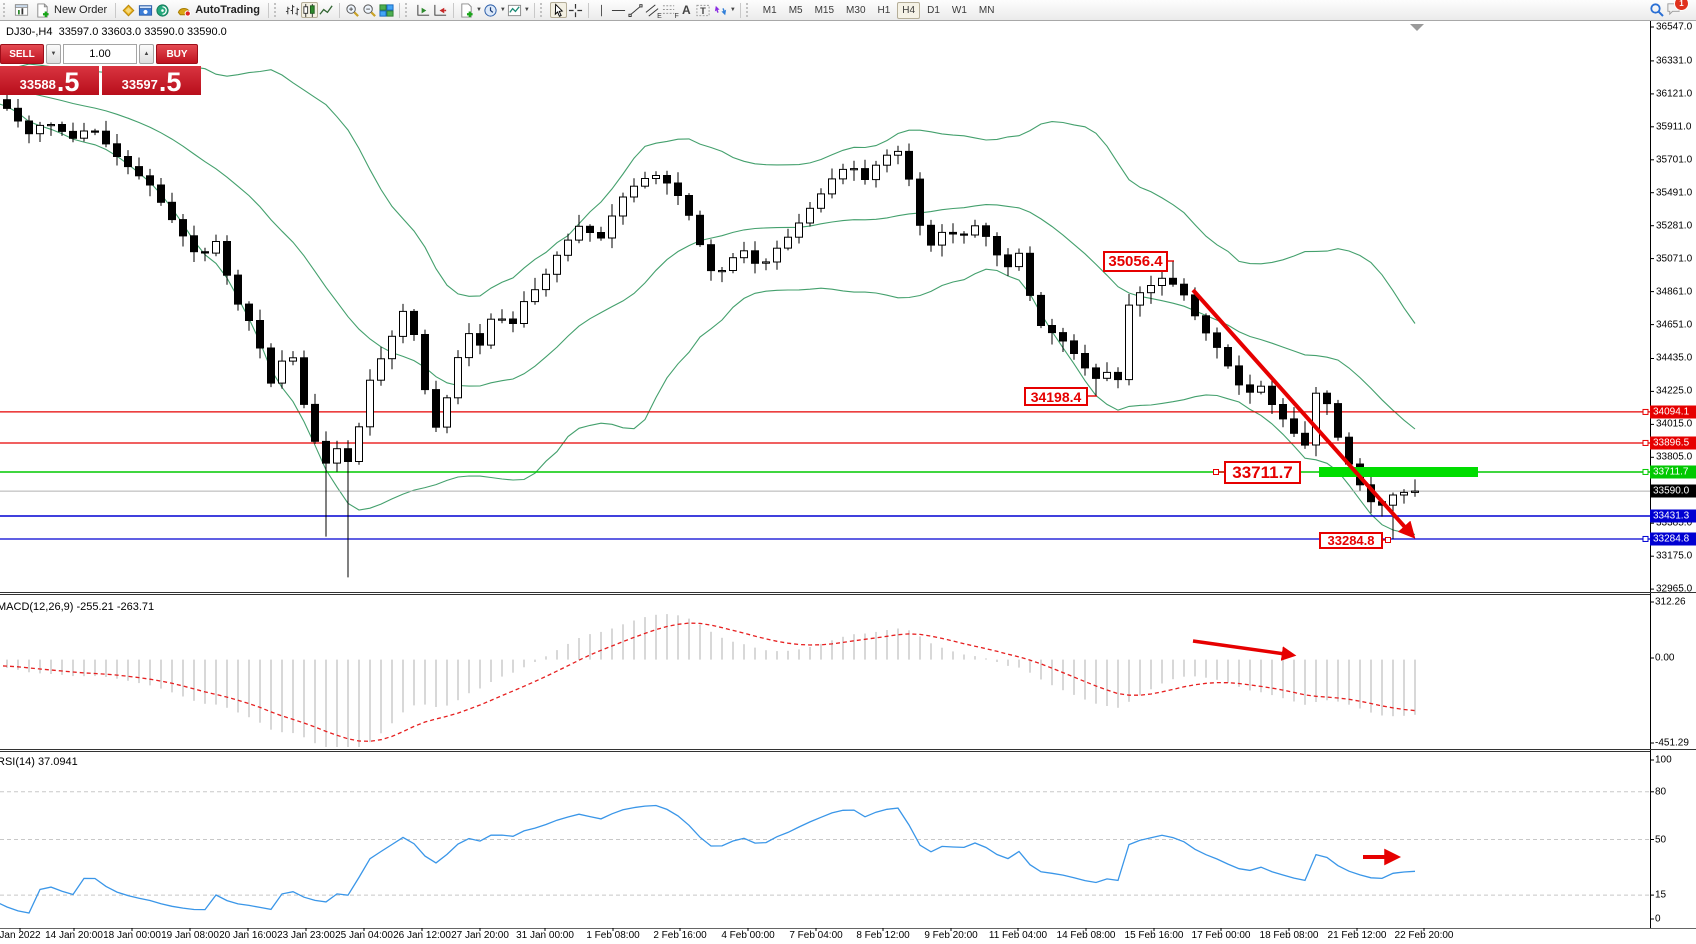 The height and width of the screenshot is (944, 1696). Describe the element at coordinates (732, 10) in the screenshot. I see `arrows-dropdown-caret: ▼` at that location.